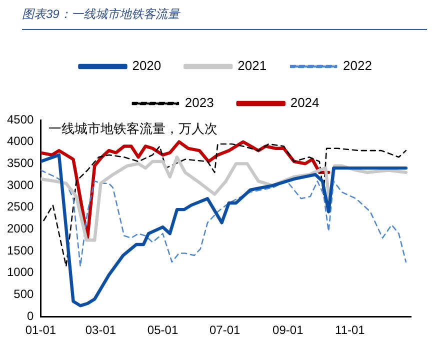 Image resolution: width=435 pixels, height=347 pixels. What do you see at coordinates (20, 272) in the screenshot?
I see `y-tick-label: 1000` at bounding box center [20, 272].